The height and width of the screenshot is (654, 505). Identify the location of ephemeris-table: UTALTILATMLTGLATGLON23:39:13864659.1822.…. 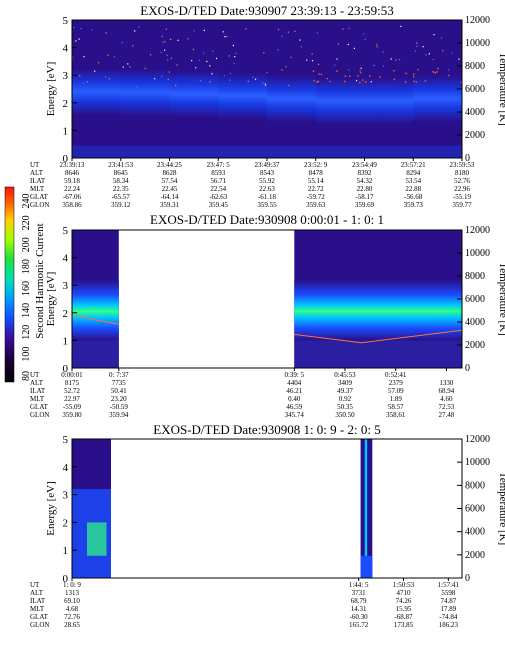
(252, 183).